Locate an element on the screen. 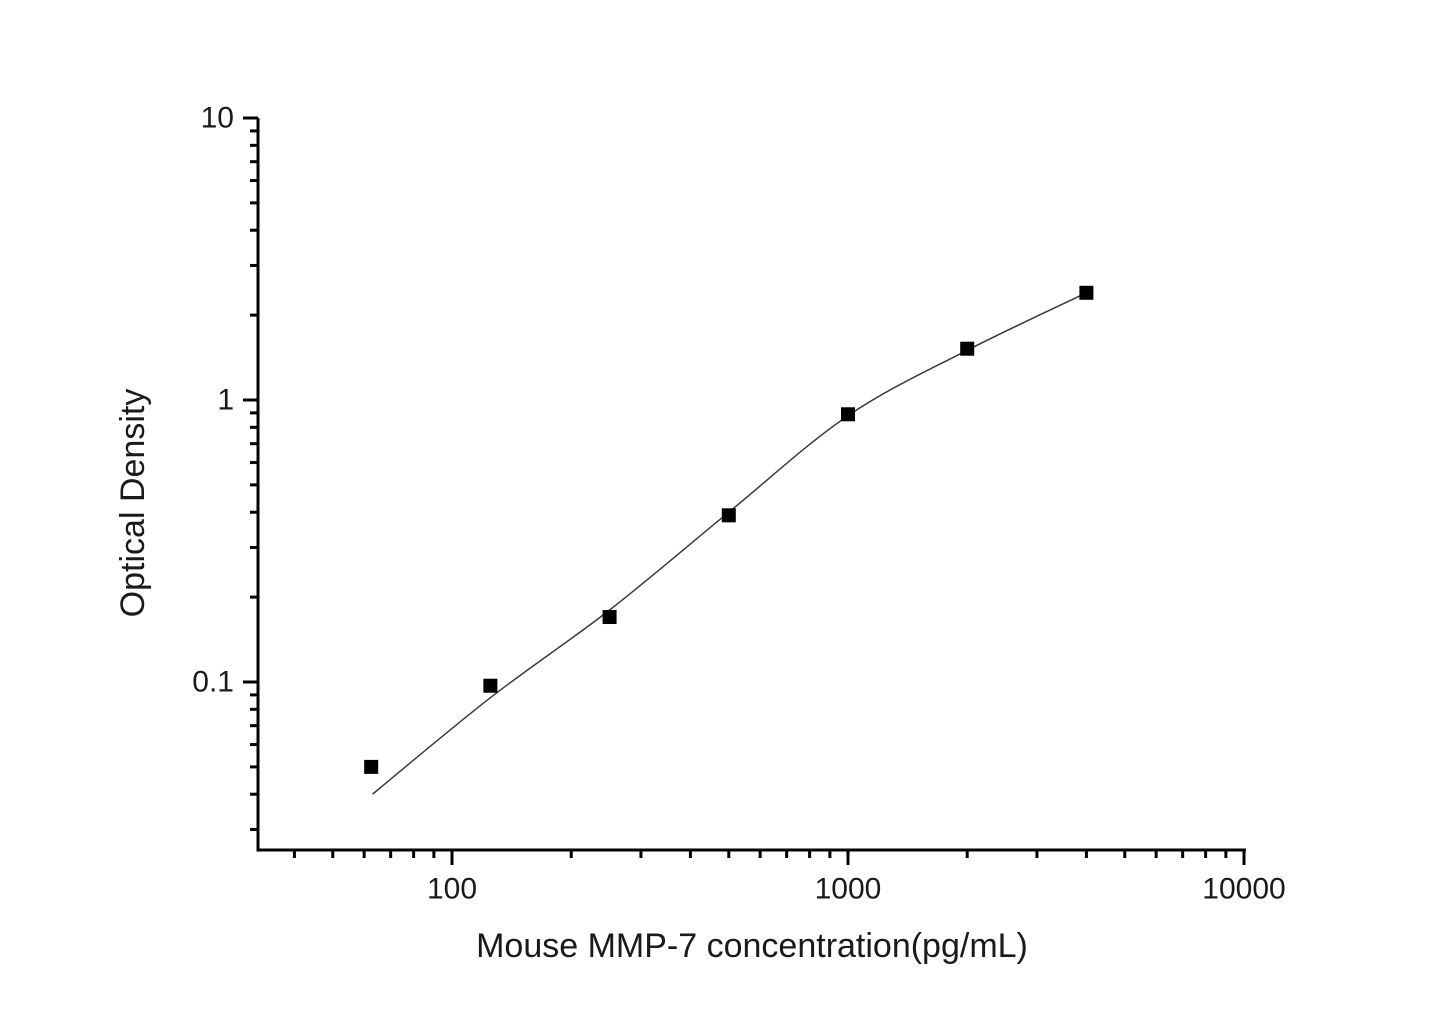  x-tick-label: 1000 is located at coordinates (848, 889).